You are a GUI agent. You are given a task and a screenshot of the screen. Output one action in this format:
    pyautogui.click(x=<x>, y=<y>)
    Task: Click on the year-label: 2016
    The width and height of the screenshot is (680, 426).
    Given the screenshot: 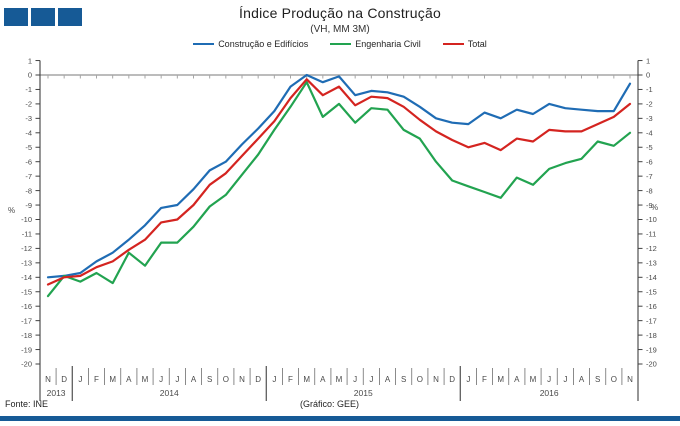 What is the action you would take?
    pyautogui.click(x=549, y=393)
    